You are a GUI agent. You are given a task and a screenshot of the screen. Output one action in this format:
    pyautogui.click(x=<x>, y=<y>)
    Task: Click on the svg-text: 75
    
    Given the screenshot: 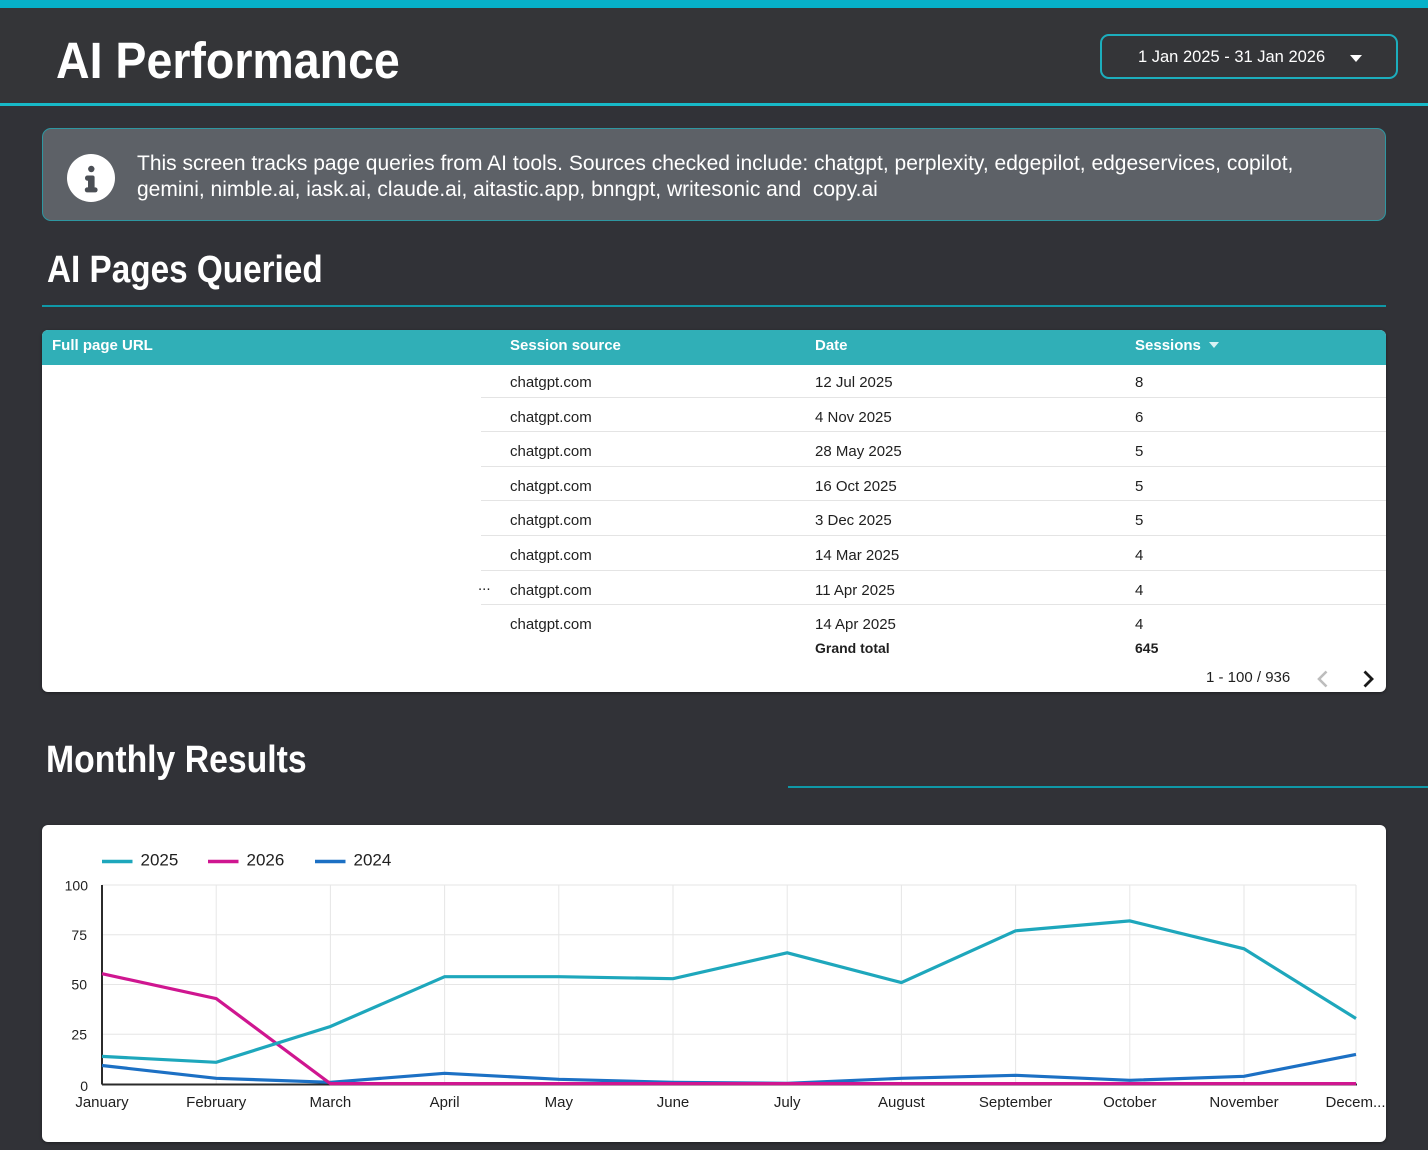 What is the action you would take?
    pyautogui.click(x=79, y=935)
    